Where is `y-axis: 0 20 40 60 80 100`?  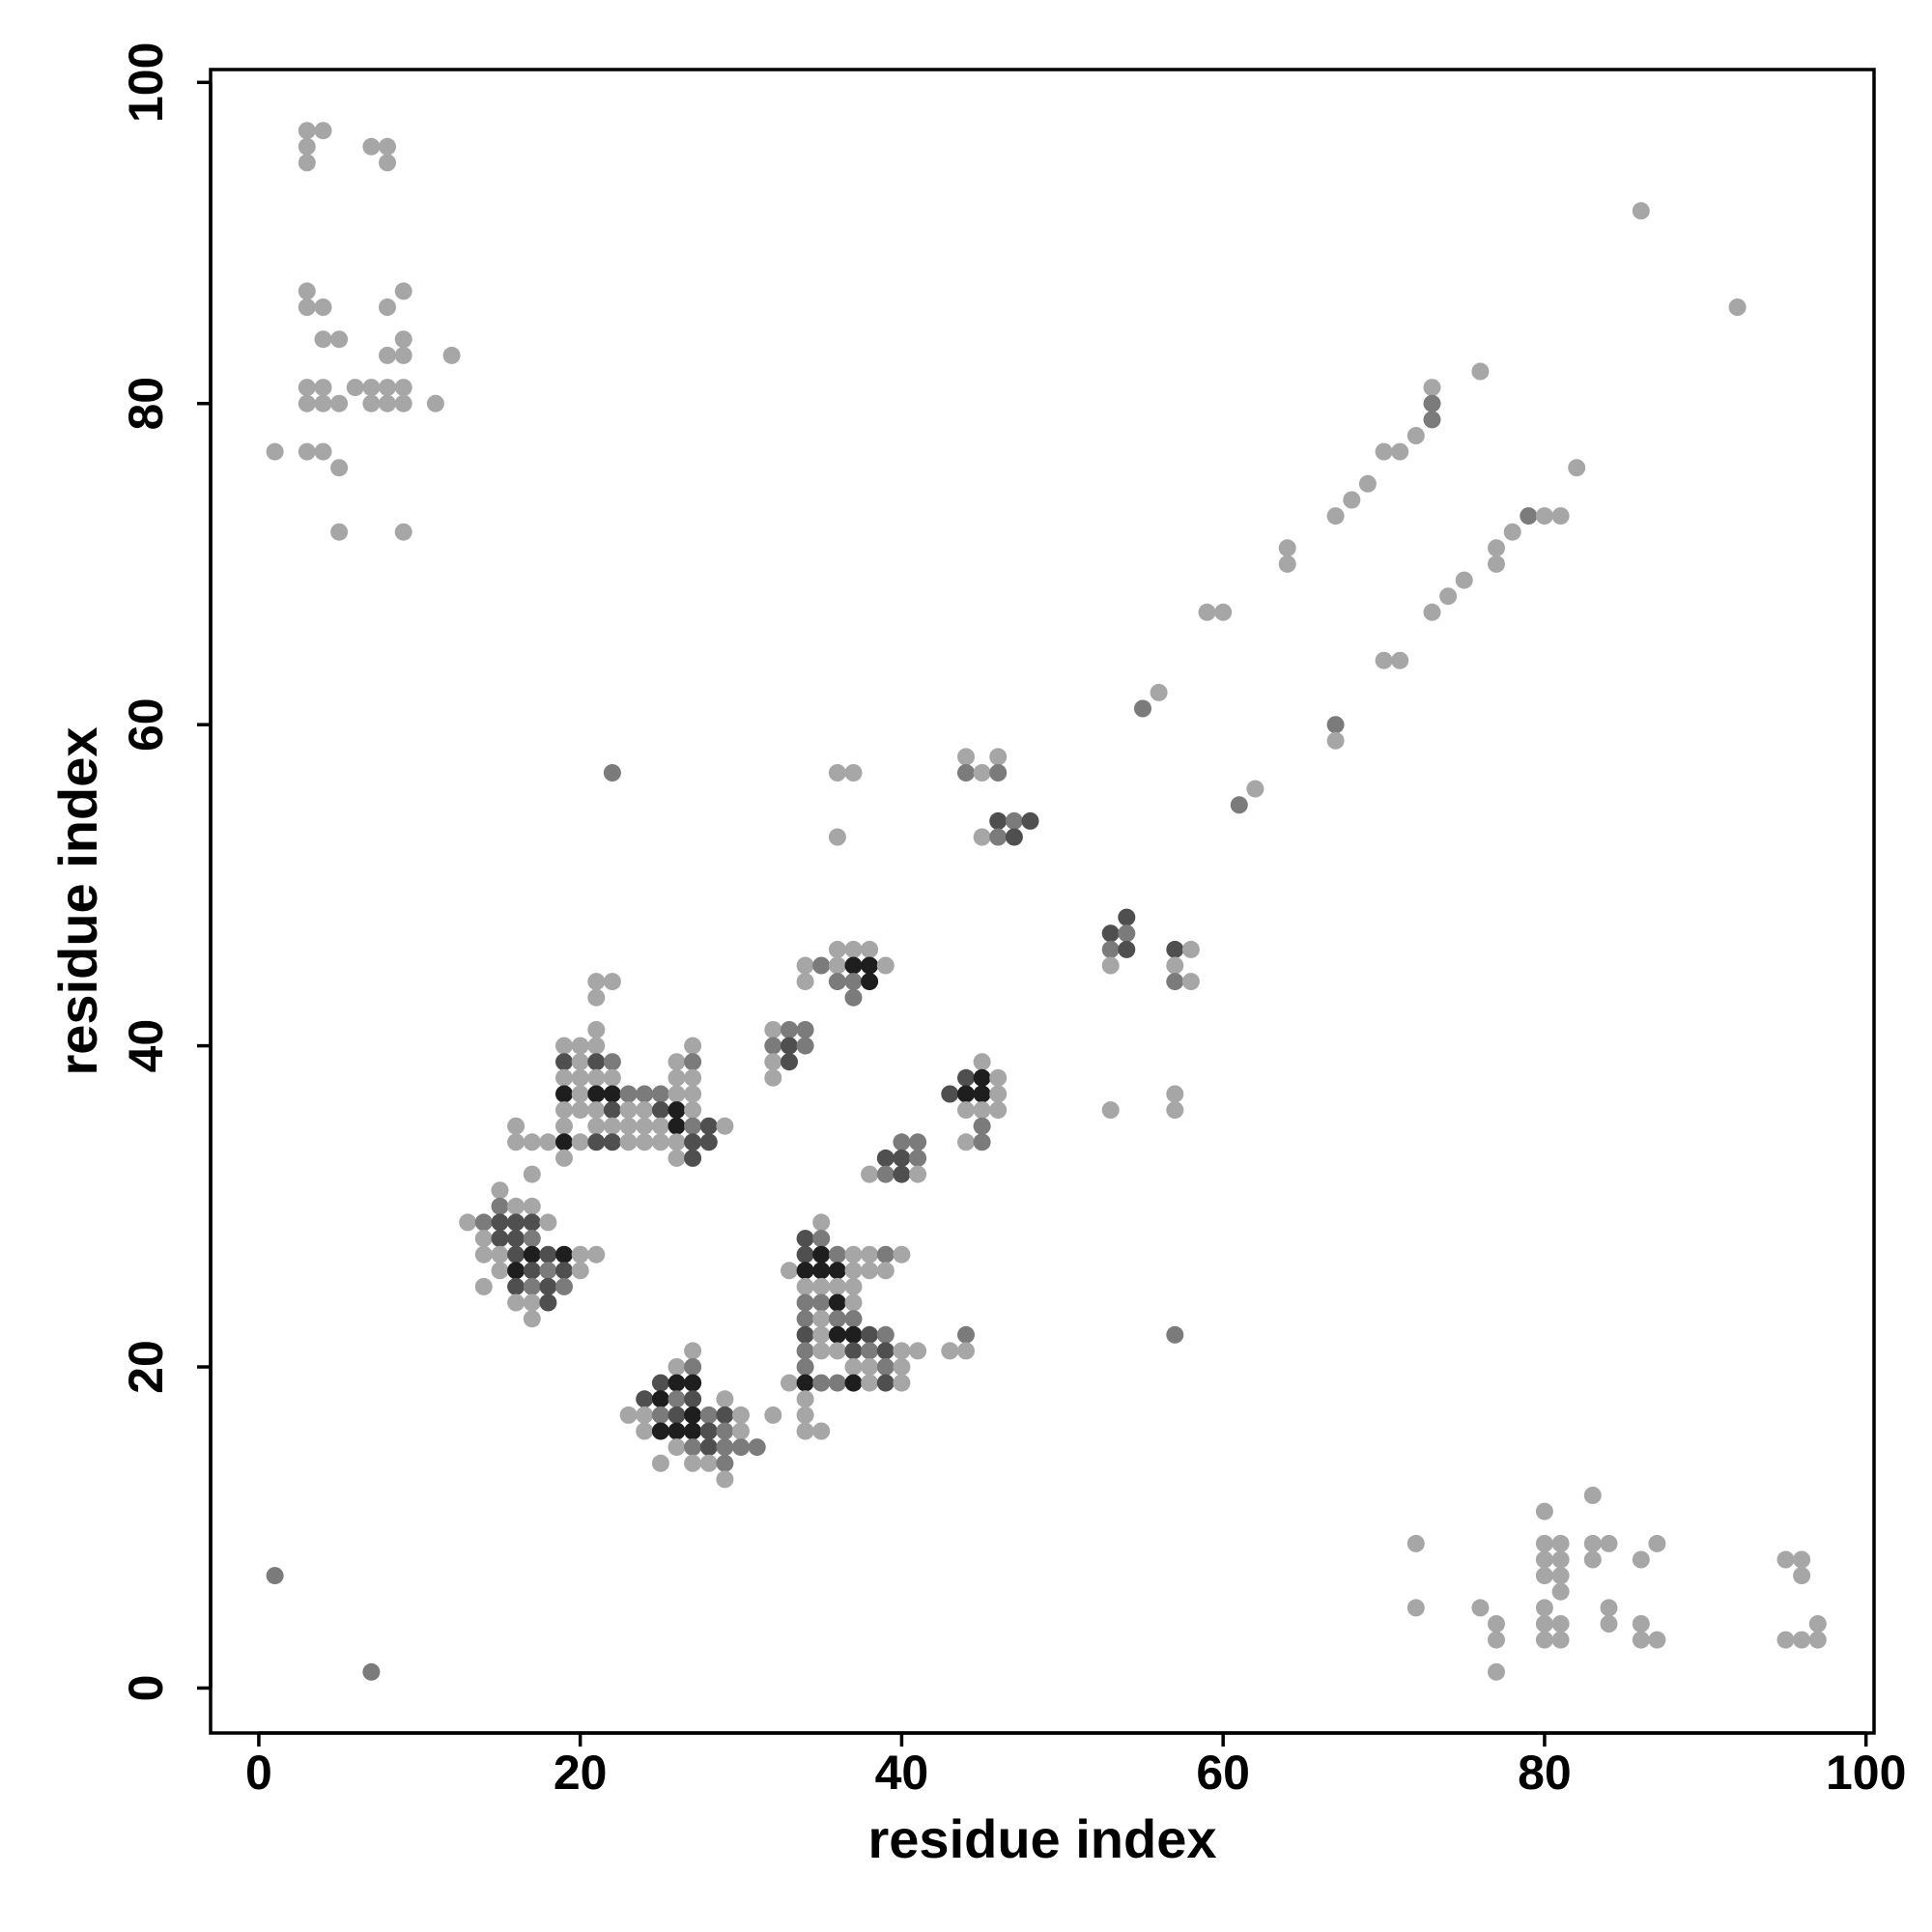
y-axis: 0 20 40 60 80 100 is located at coordinates (166, 872).